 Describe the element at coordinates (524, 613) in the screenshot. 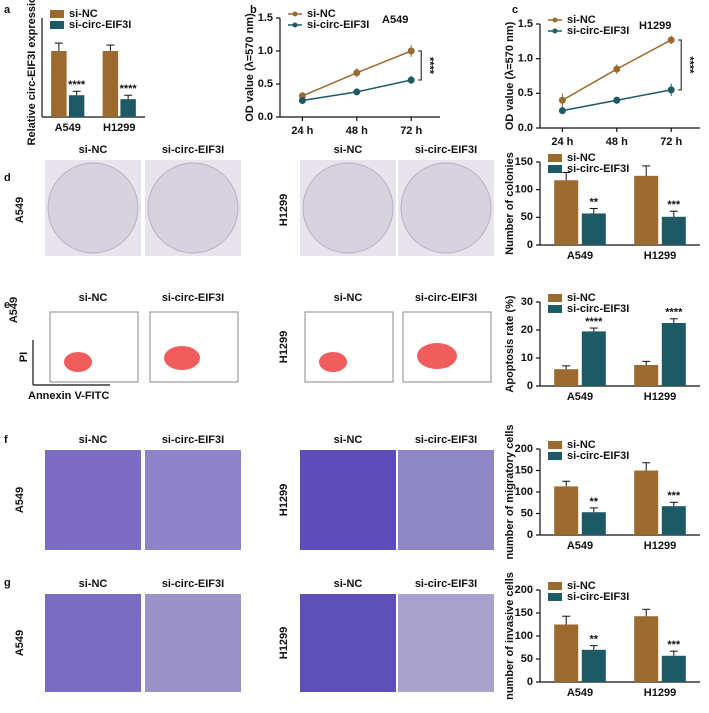

I see `y-tick-label: 150` at that location.